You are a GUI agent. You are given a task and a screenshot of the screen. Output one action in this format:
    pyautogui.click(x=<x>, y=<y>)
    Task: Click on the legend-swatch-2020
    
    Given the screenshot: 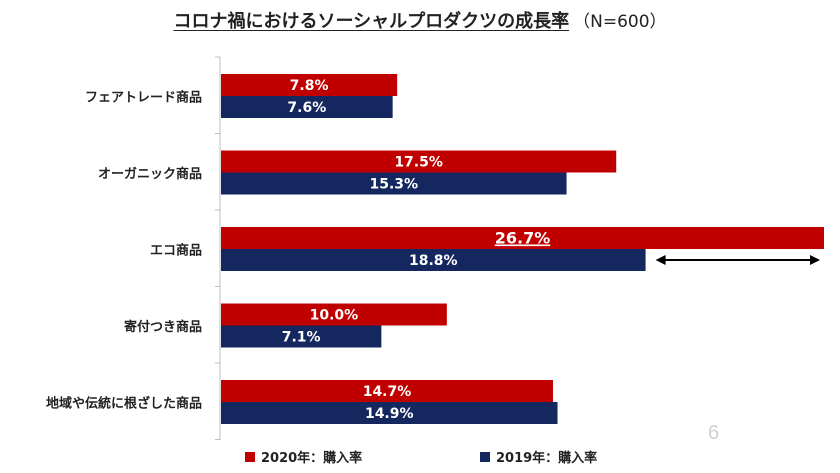 What is the action you would take?
    pyautogui.click(x=250, y=456)
    